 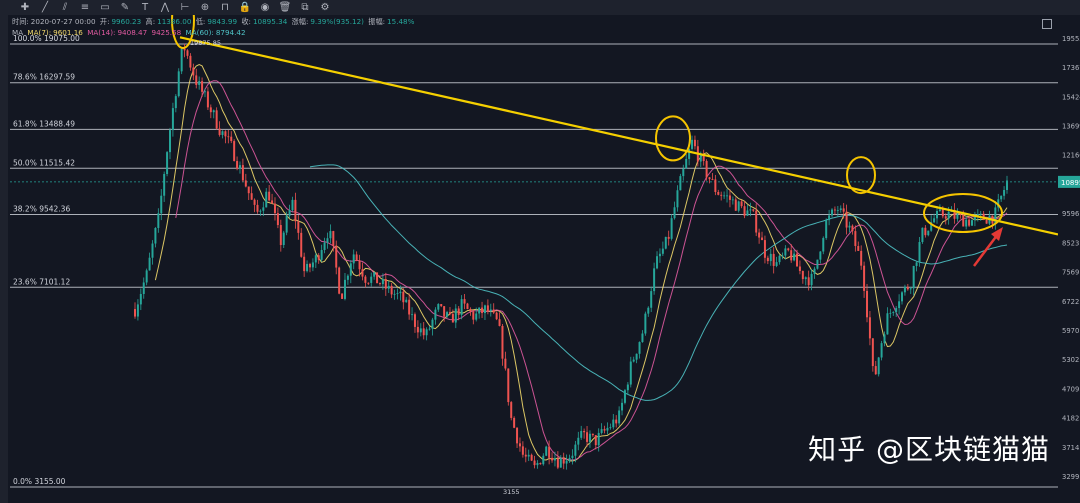 I want to click on change-value: 9.39%(935.12), so click(x=337, y=21).